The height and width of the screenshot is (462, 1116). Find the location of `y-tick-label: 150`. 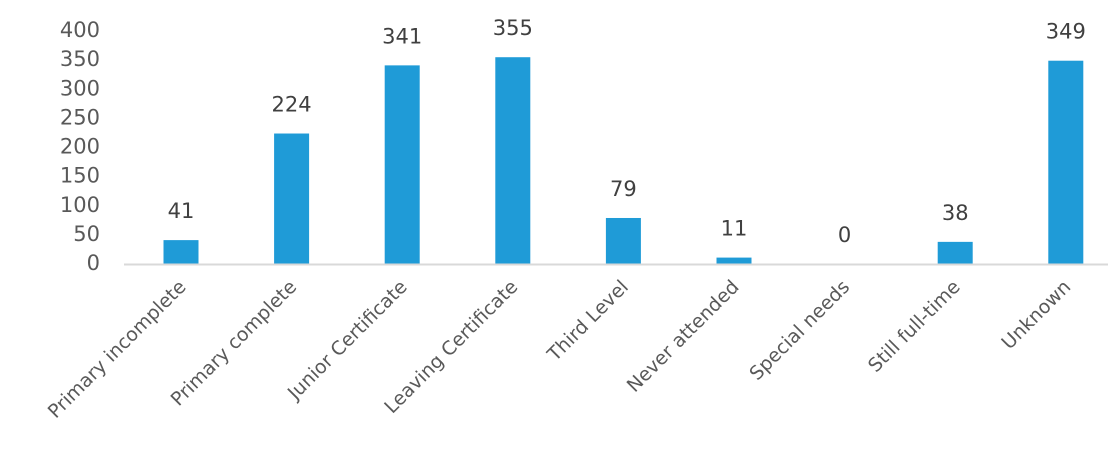

y-tick-label: 150 is located at coordinates (80, 176).